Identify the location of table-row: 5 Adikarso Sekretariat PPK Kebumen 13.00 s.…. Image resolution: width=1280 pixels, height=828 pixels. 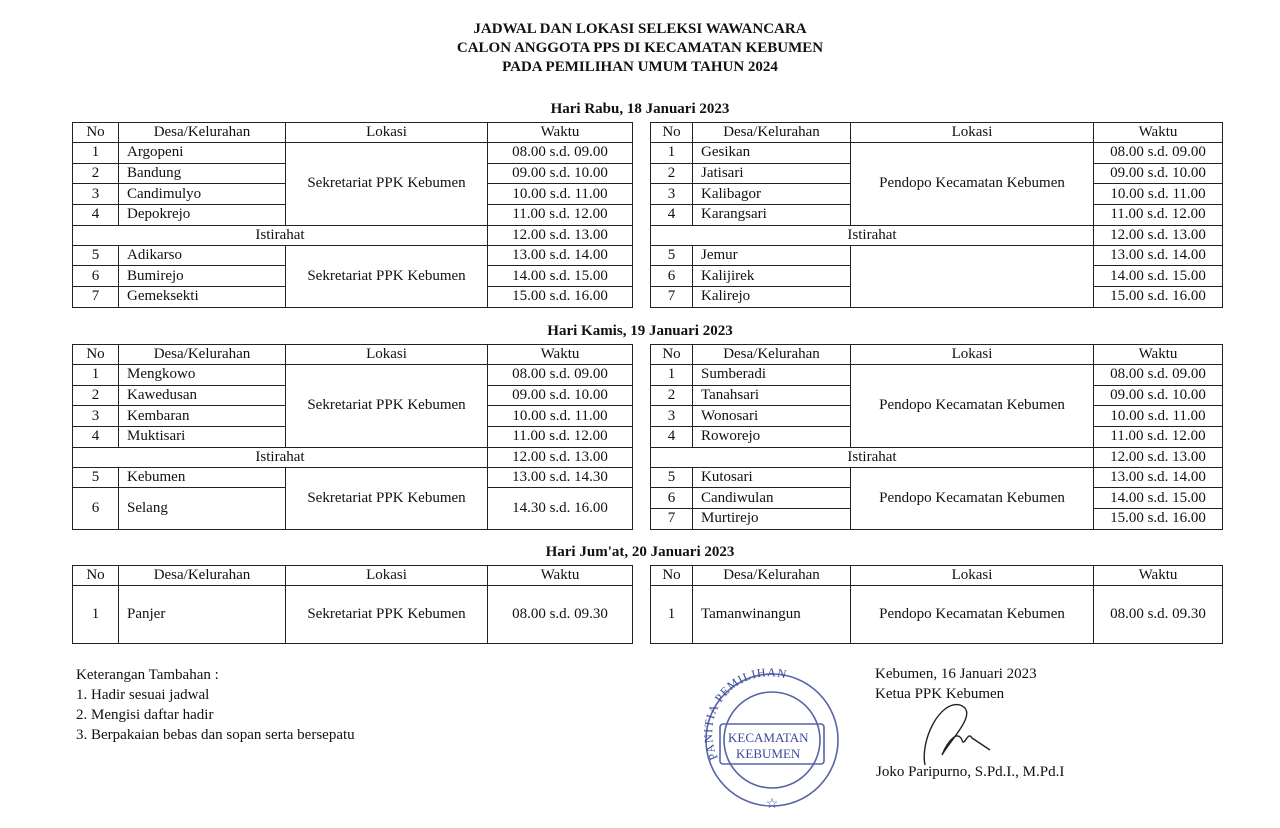
(352, 276).